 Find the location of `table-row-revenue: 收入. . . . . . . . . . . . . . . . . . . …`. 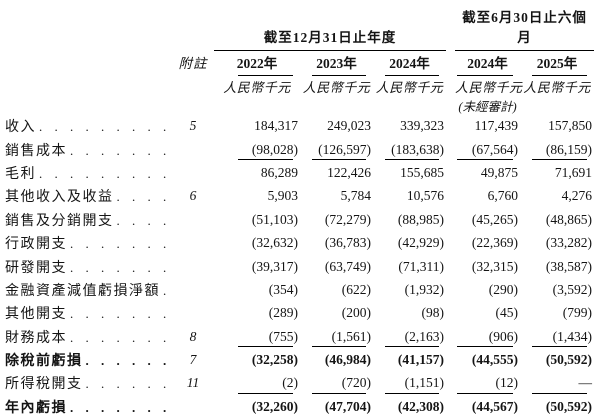

table-row-revenue: 收入. . . . . . . . . . . . . . . . . . . … is located at coordinates (299, 126).